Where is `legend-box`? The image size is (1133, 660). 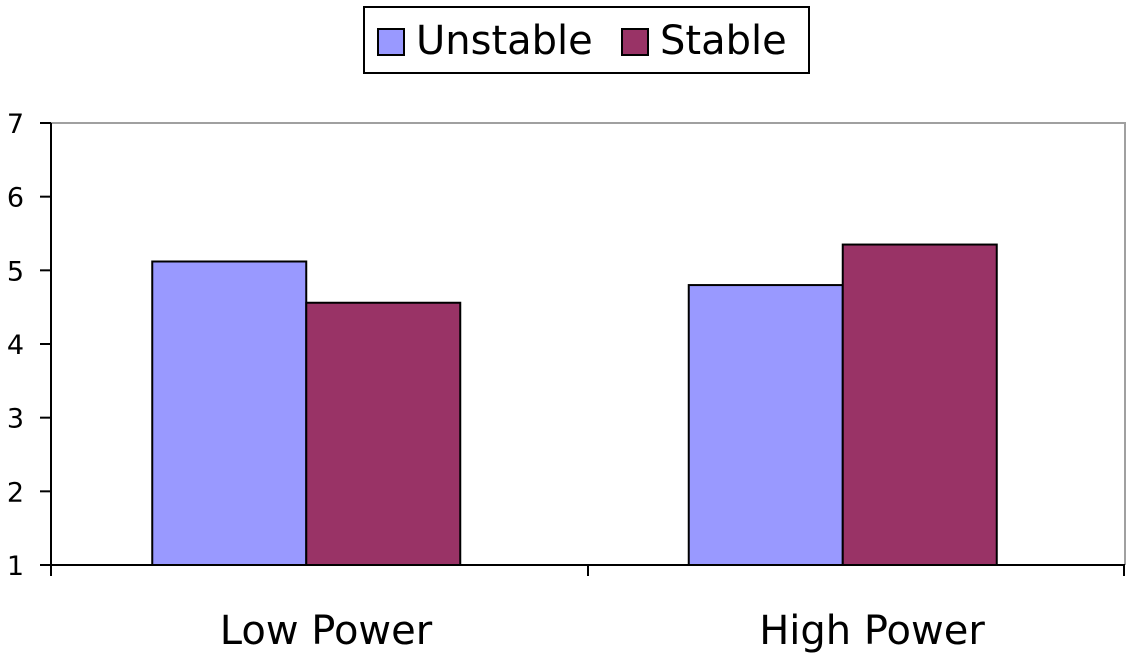 legend-box is located at coordinates (586, 40).